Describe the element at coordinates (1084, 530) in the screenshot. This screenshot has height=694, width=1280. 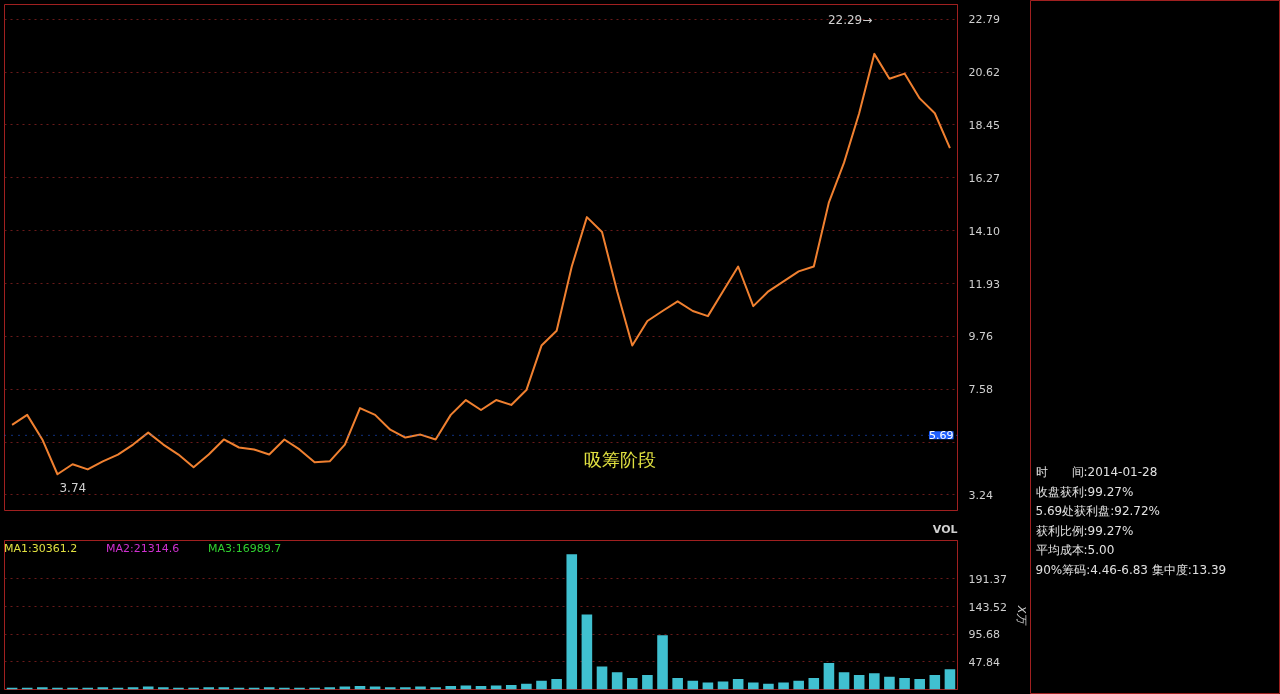
I see `text: 获利比例:99.27%` at that location.